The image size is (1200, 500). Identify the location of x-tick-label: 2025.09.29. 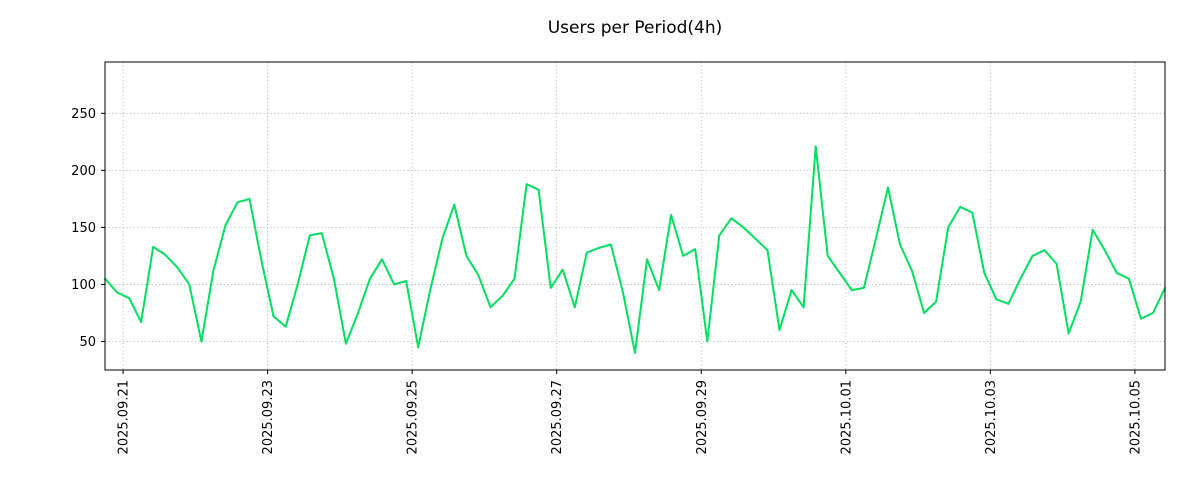
(702, 417).